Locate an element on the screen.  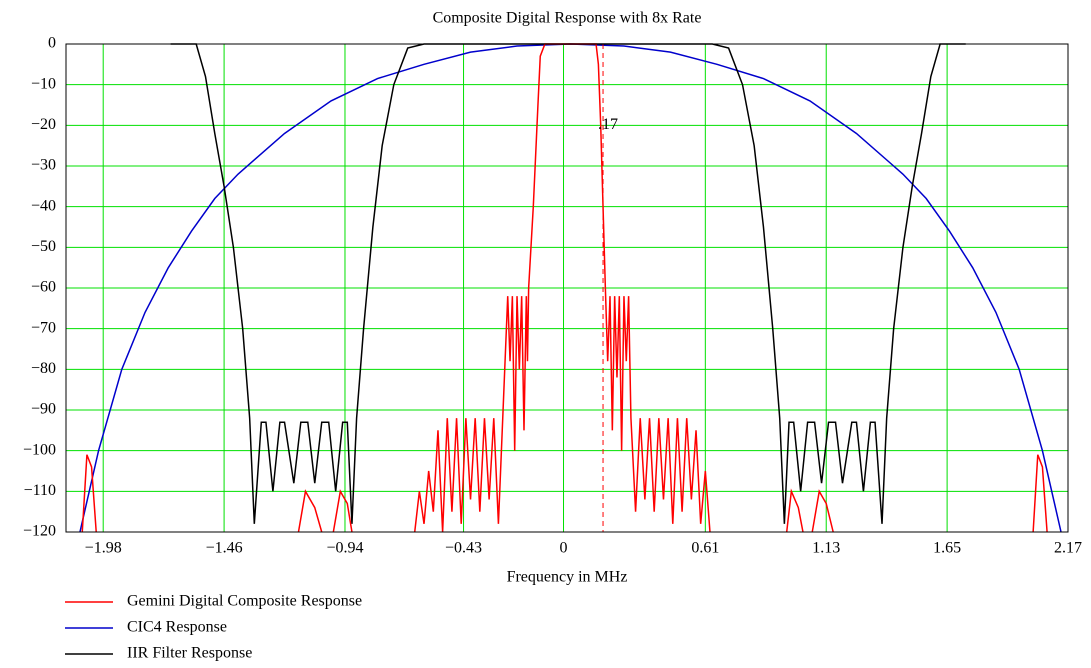
y-tick-label: −40 is located at coordinates (43, 205).